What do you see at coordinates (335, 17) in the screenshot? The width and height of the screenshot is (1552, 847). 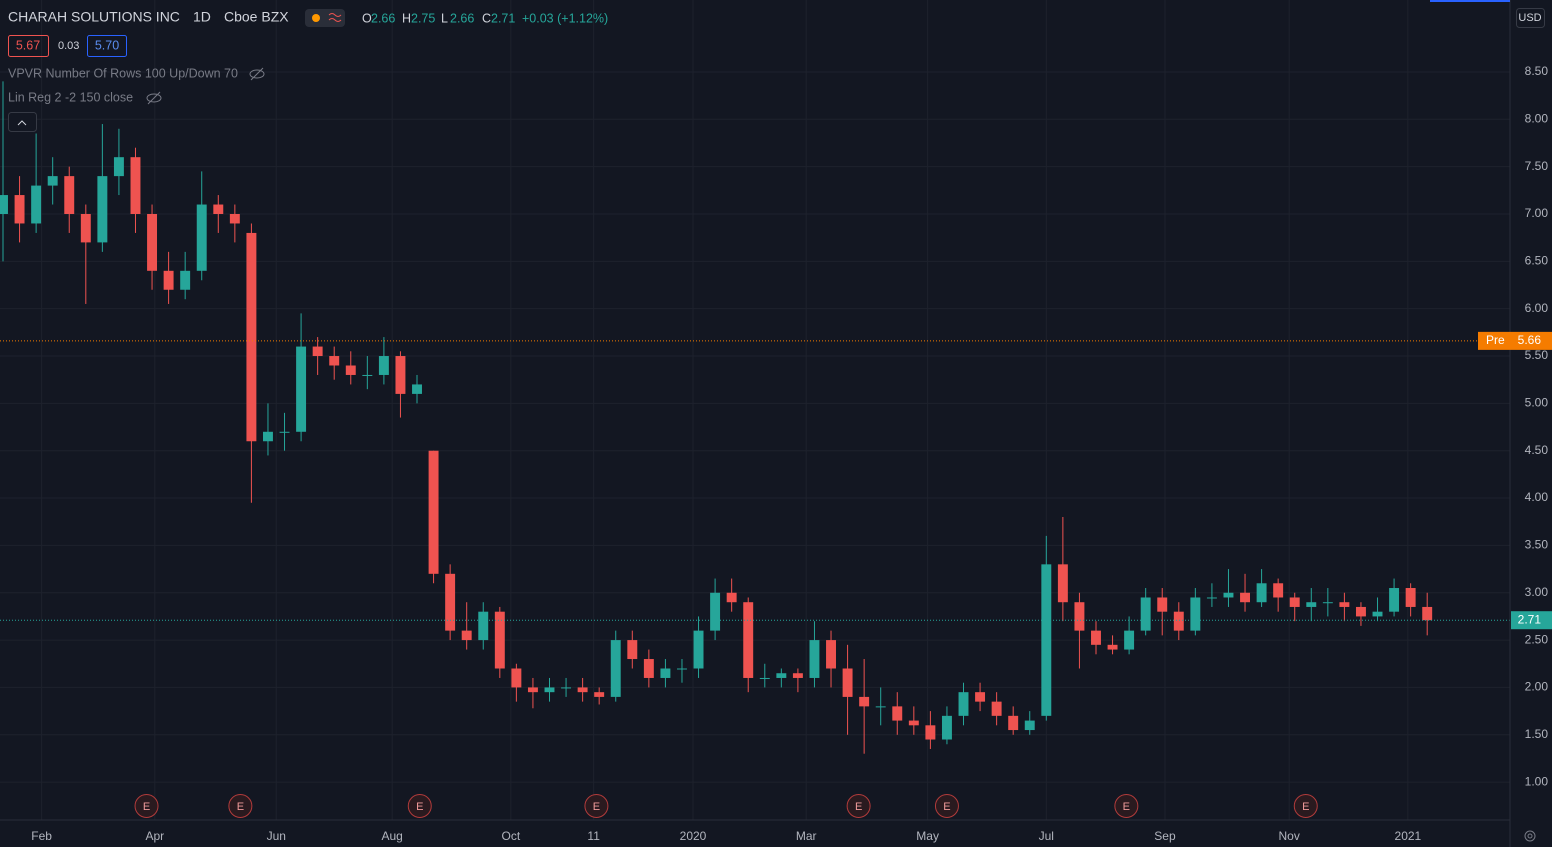 I see `waves-icon` at bounding box center [335, 17].